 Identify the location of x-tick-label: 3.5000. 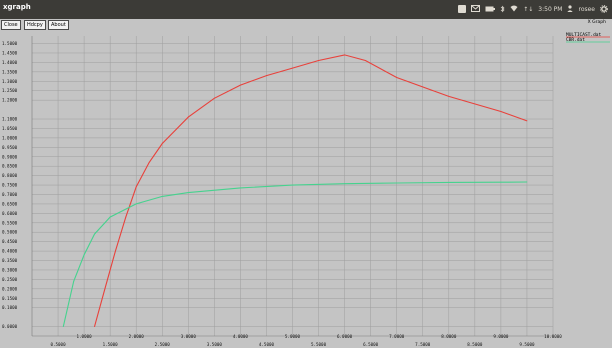
(215, 344).